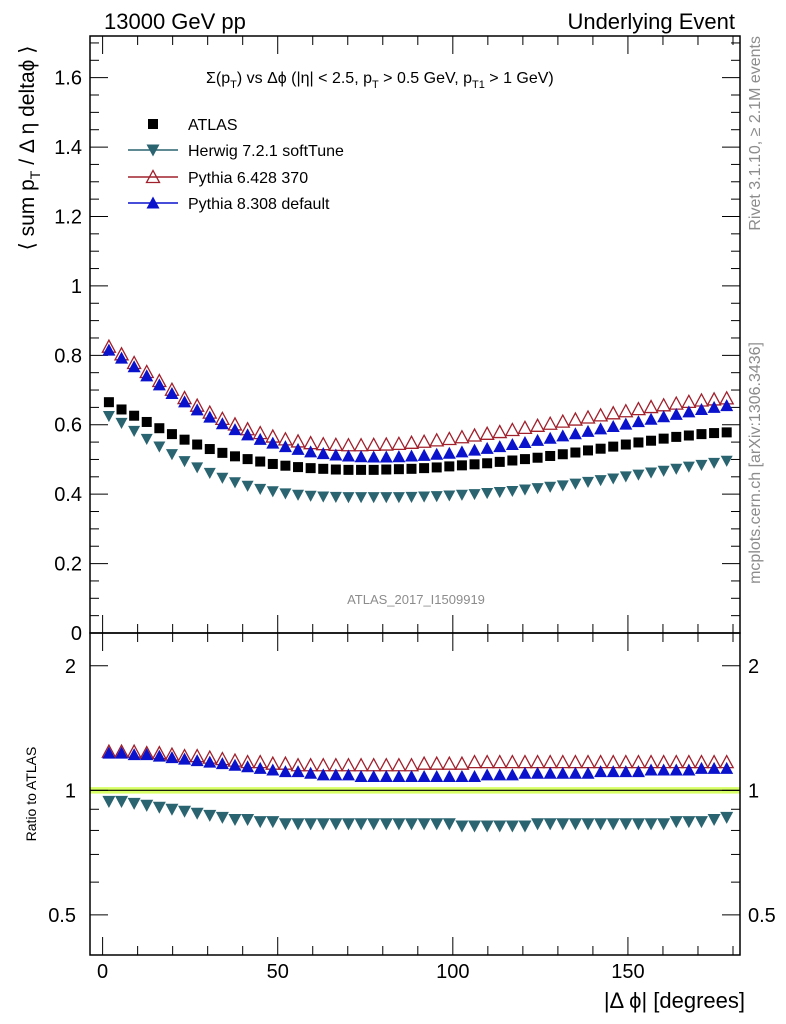 This screenshot has width=786, height=1024. What do you see at coordinates (627, 972) in the screenshot?
I see `x-tick-label: 150` at bounding box center [627, 972].